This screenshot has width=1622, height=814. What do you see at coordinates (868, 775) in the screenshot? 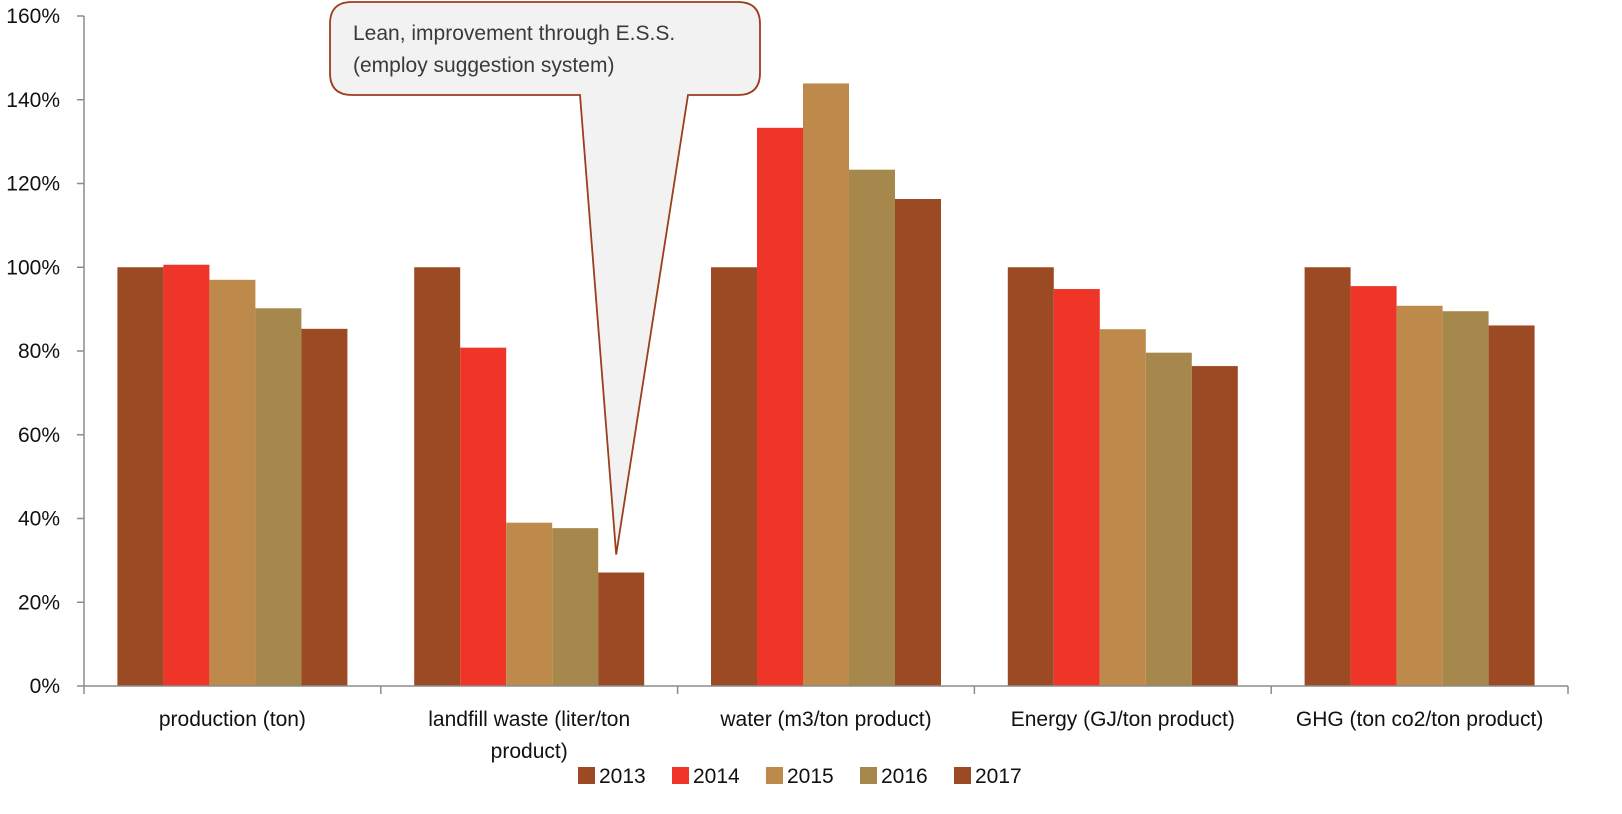
I see `legend-swatch-2016` at bounding box center [868, 775].